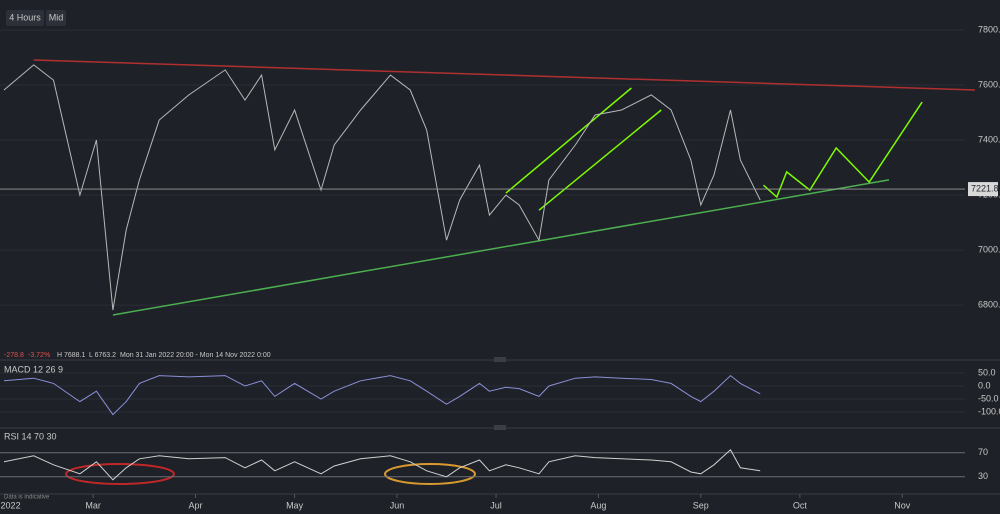  Describe the element at coordinates (983, 476) in the screenshot. I see `y-tick-label: 30` at that location.